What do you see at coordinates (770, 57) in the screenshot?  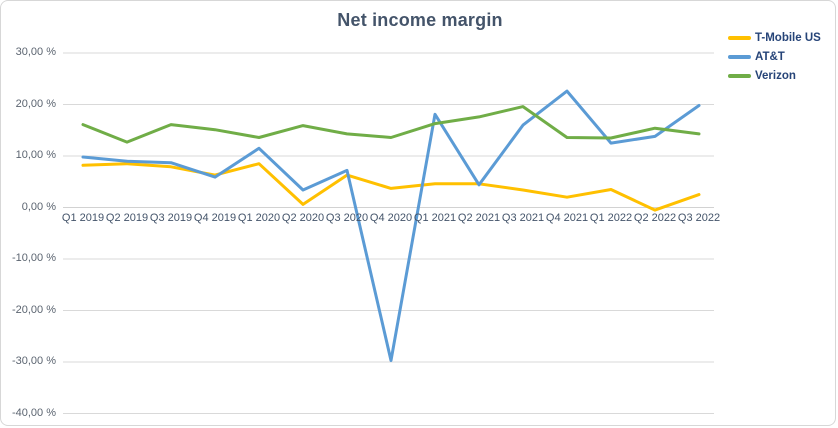 I see `legend-label: AT&T` at bounding box center [770, 57].